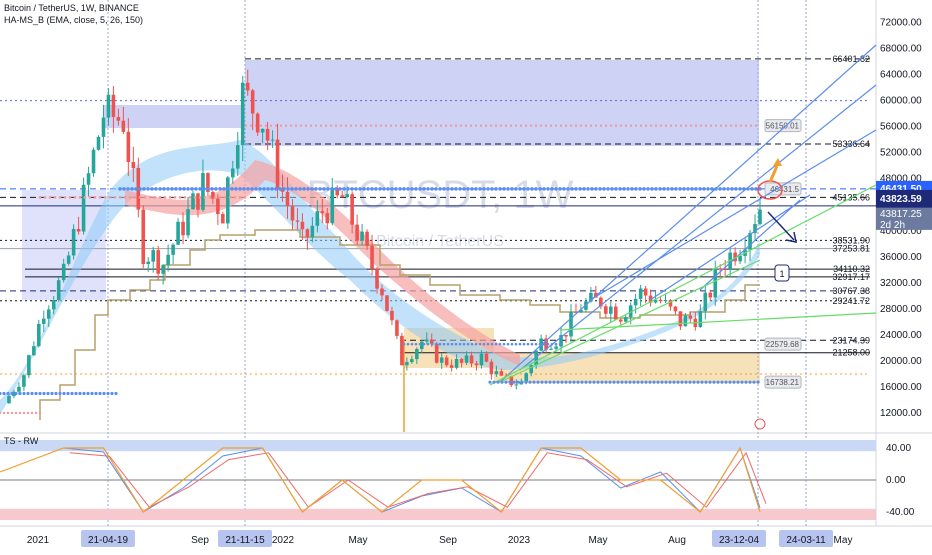  Describe the element at coordinates (851, 353) in the screenshot. I see `level-label: 21258.00` at that location.